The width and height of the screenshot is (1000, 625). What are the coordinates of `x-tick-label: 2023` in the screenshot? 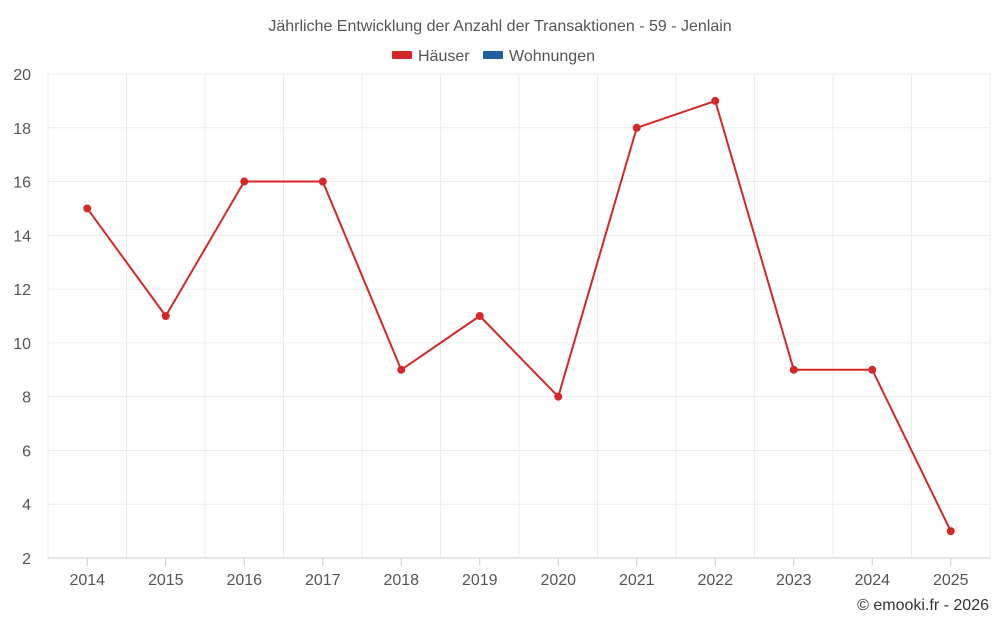 It's located at (794, 580).